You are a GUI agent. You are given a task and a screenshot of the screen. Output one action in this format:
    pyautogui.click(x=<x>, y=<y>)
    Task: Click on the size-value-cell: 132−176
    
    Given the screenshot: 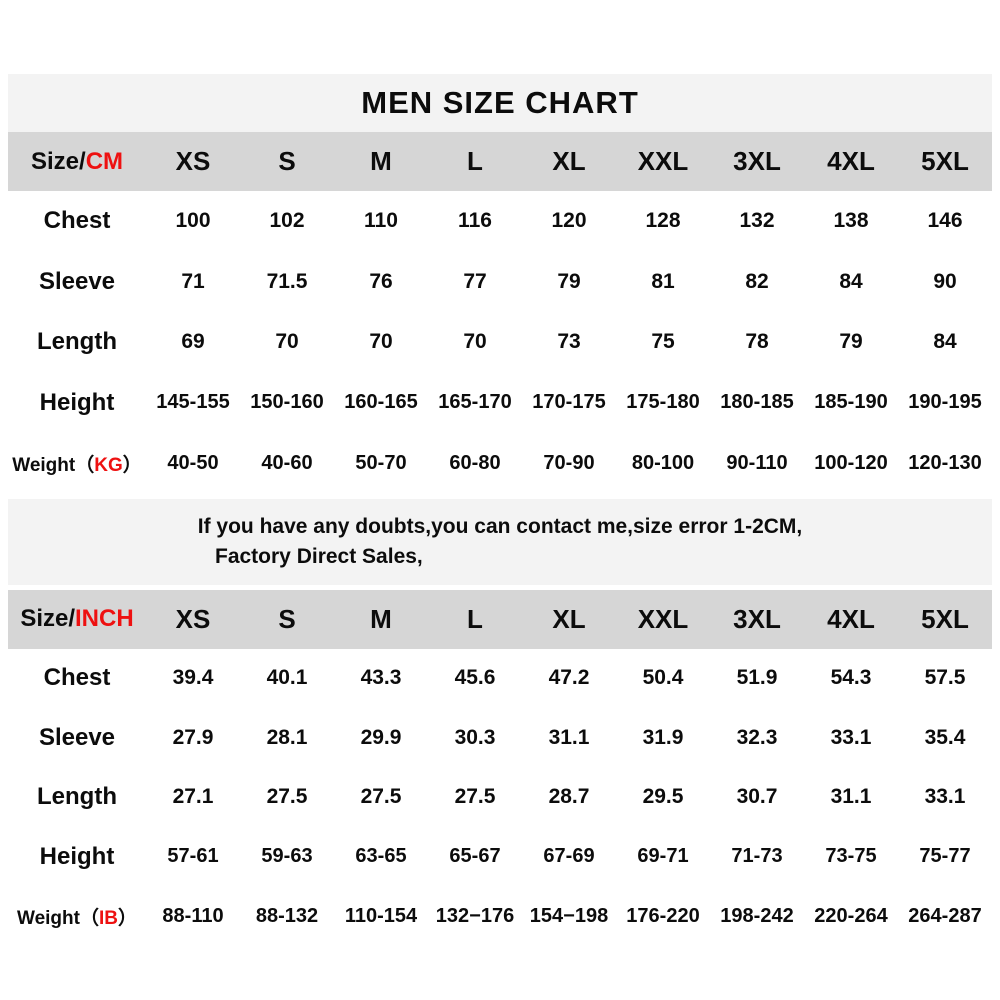 What is the action you would take?
    pyautogui.click(x=475, y=915)
    